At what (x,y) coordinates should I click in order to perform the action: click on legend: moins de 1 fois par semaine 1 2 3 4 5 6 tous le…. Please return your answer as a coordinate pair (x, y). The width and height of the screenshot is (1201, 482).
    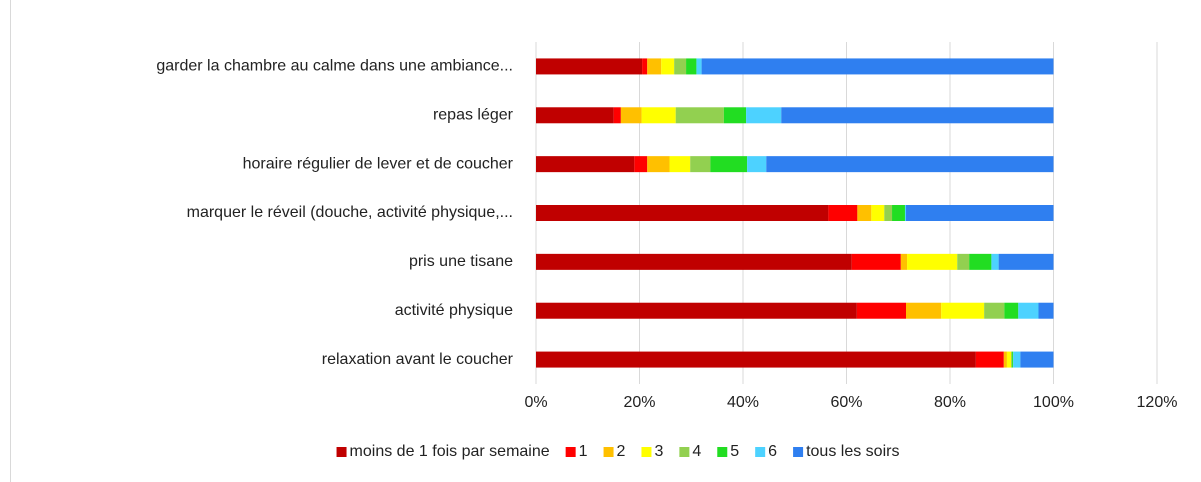
    Looking at the image, I should click on (617, 451).